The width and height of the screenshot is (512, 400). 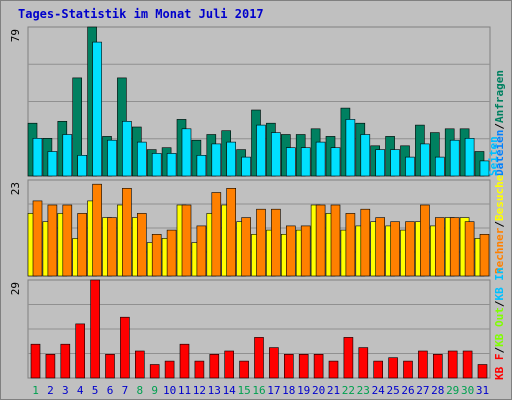 I want to click on panel-max-label: 23, so click(x=15, y=188).